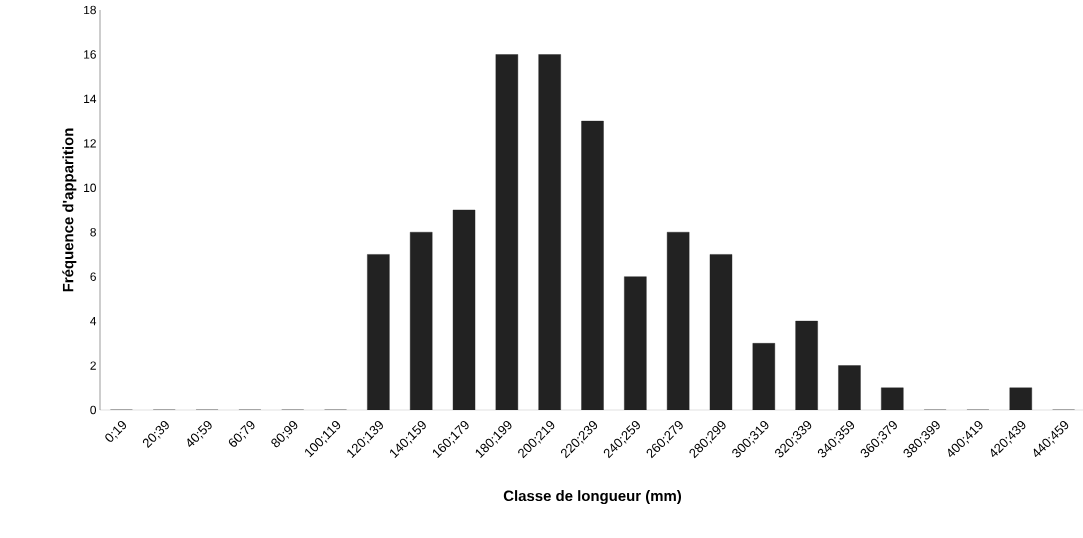 This screenshot has height=538, width=1083. Describe the element at coordinates (90, 143) in the screenshot. I see `y-tick-label: 12` at that location.